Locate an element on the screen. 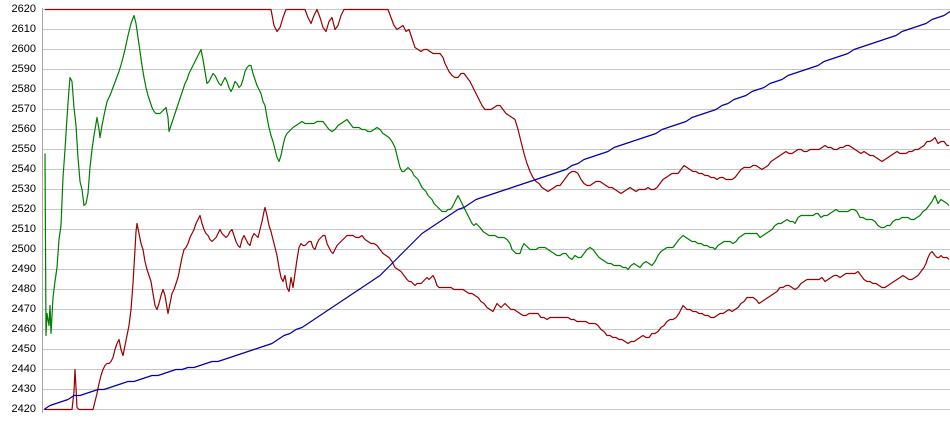  y-tick-label: 2460 is located at coordinates (23, 329).